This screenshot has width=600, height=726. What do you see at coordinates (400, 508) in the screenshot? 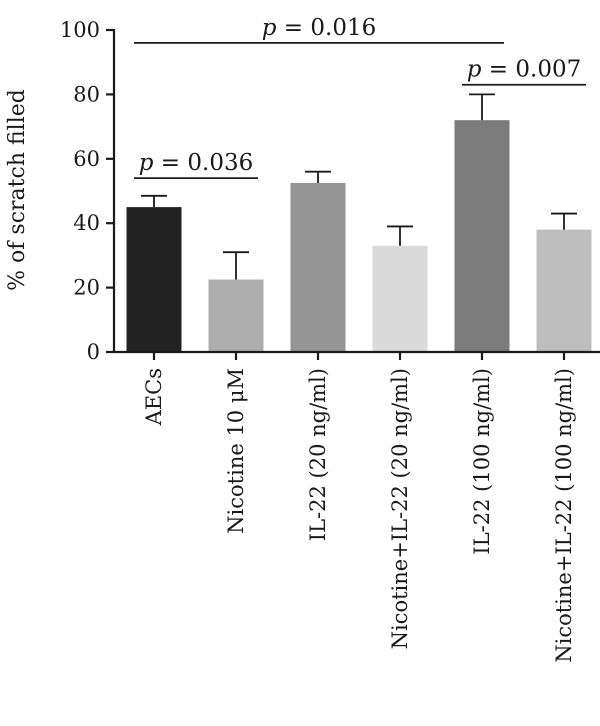
I see `x-tick-label: Nicotine+IL-22 (20 ng/ml)` at bounding box center [400, 508].